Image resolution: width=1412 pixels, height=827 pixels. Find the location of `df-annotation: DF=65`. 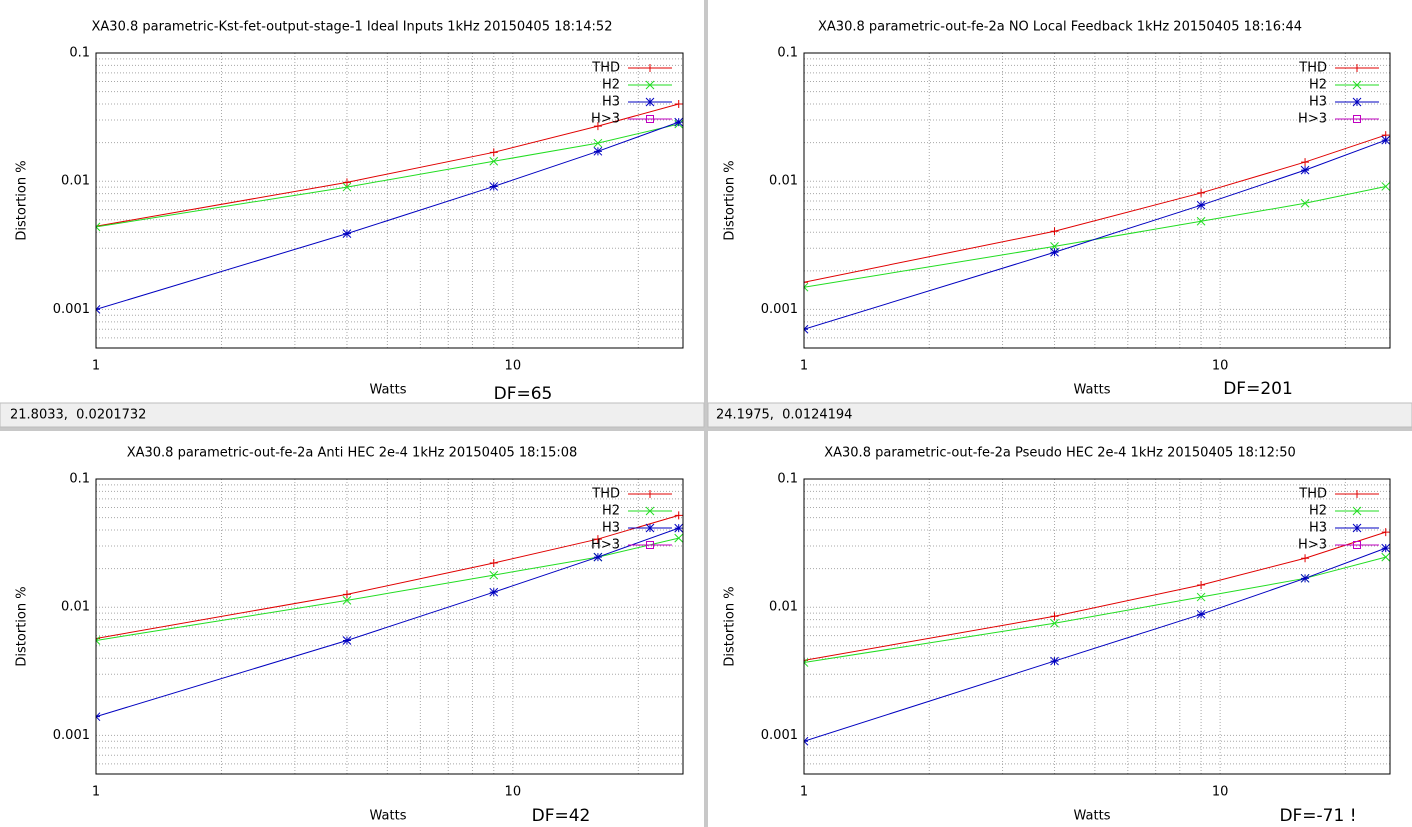

df-annotation: DF=65 is located at coordinates (523, 394).